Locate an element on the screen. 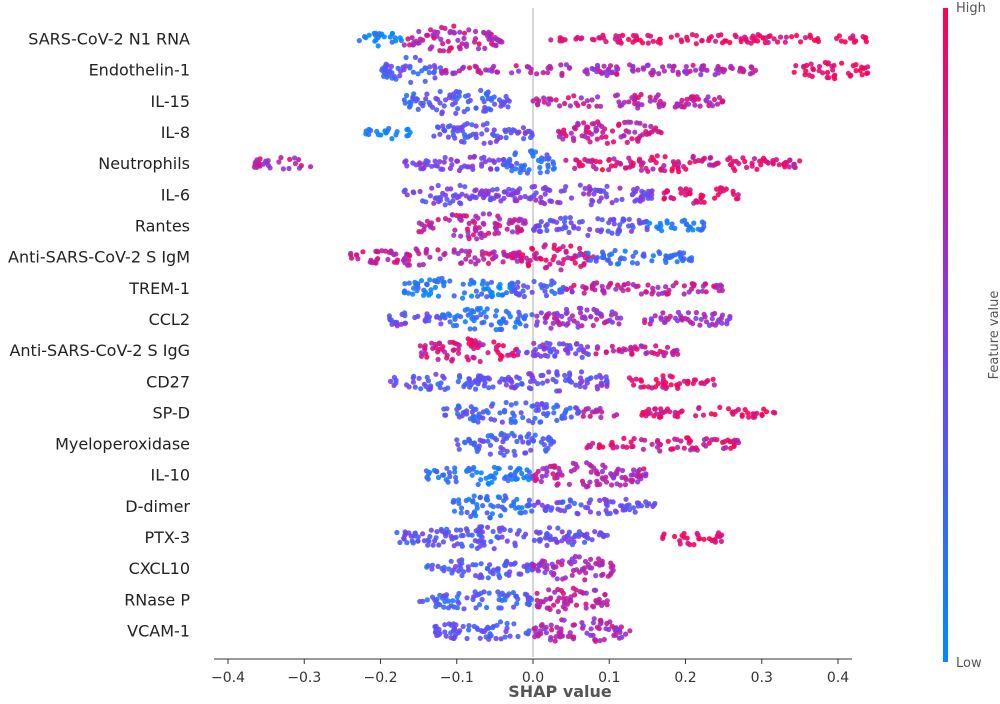 The height and width of the screenshot is (704, 1000). feature-label: CCL2 is located at coordinates (169, 319).